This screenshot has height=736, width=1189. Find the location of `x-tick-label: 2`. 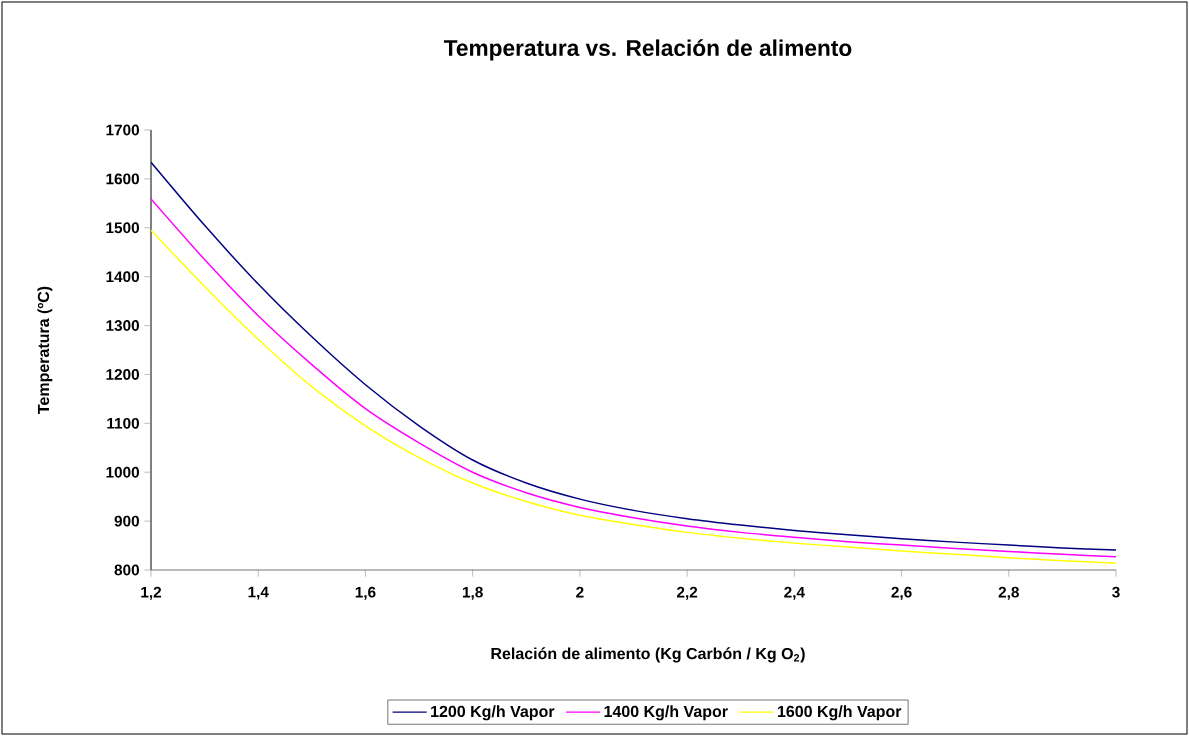

x-tick-label: 2 is located at coordinates (580, 592).